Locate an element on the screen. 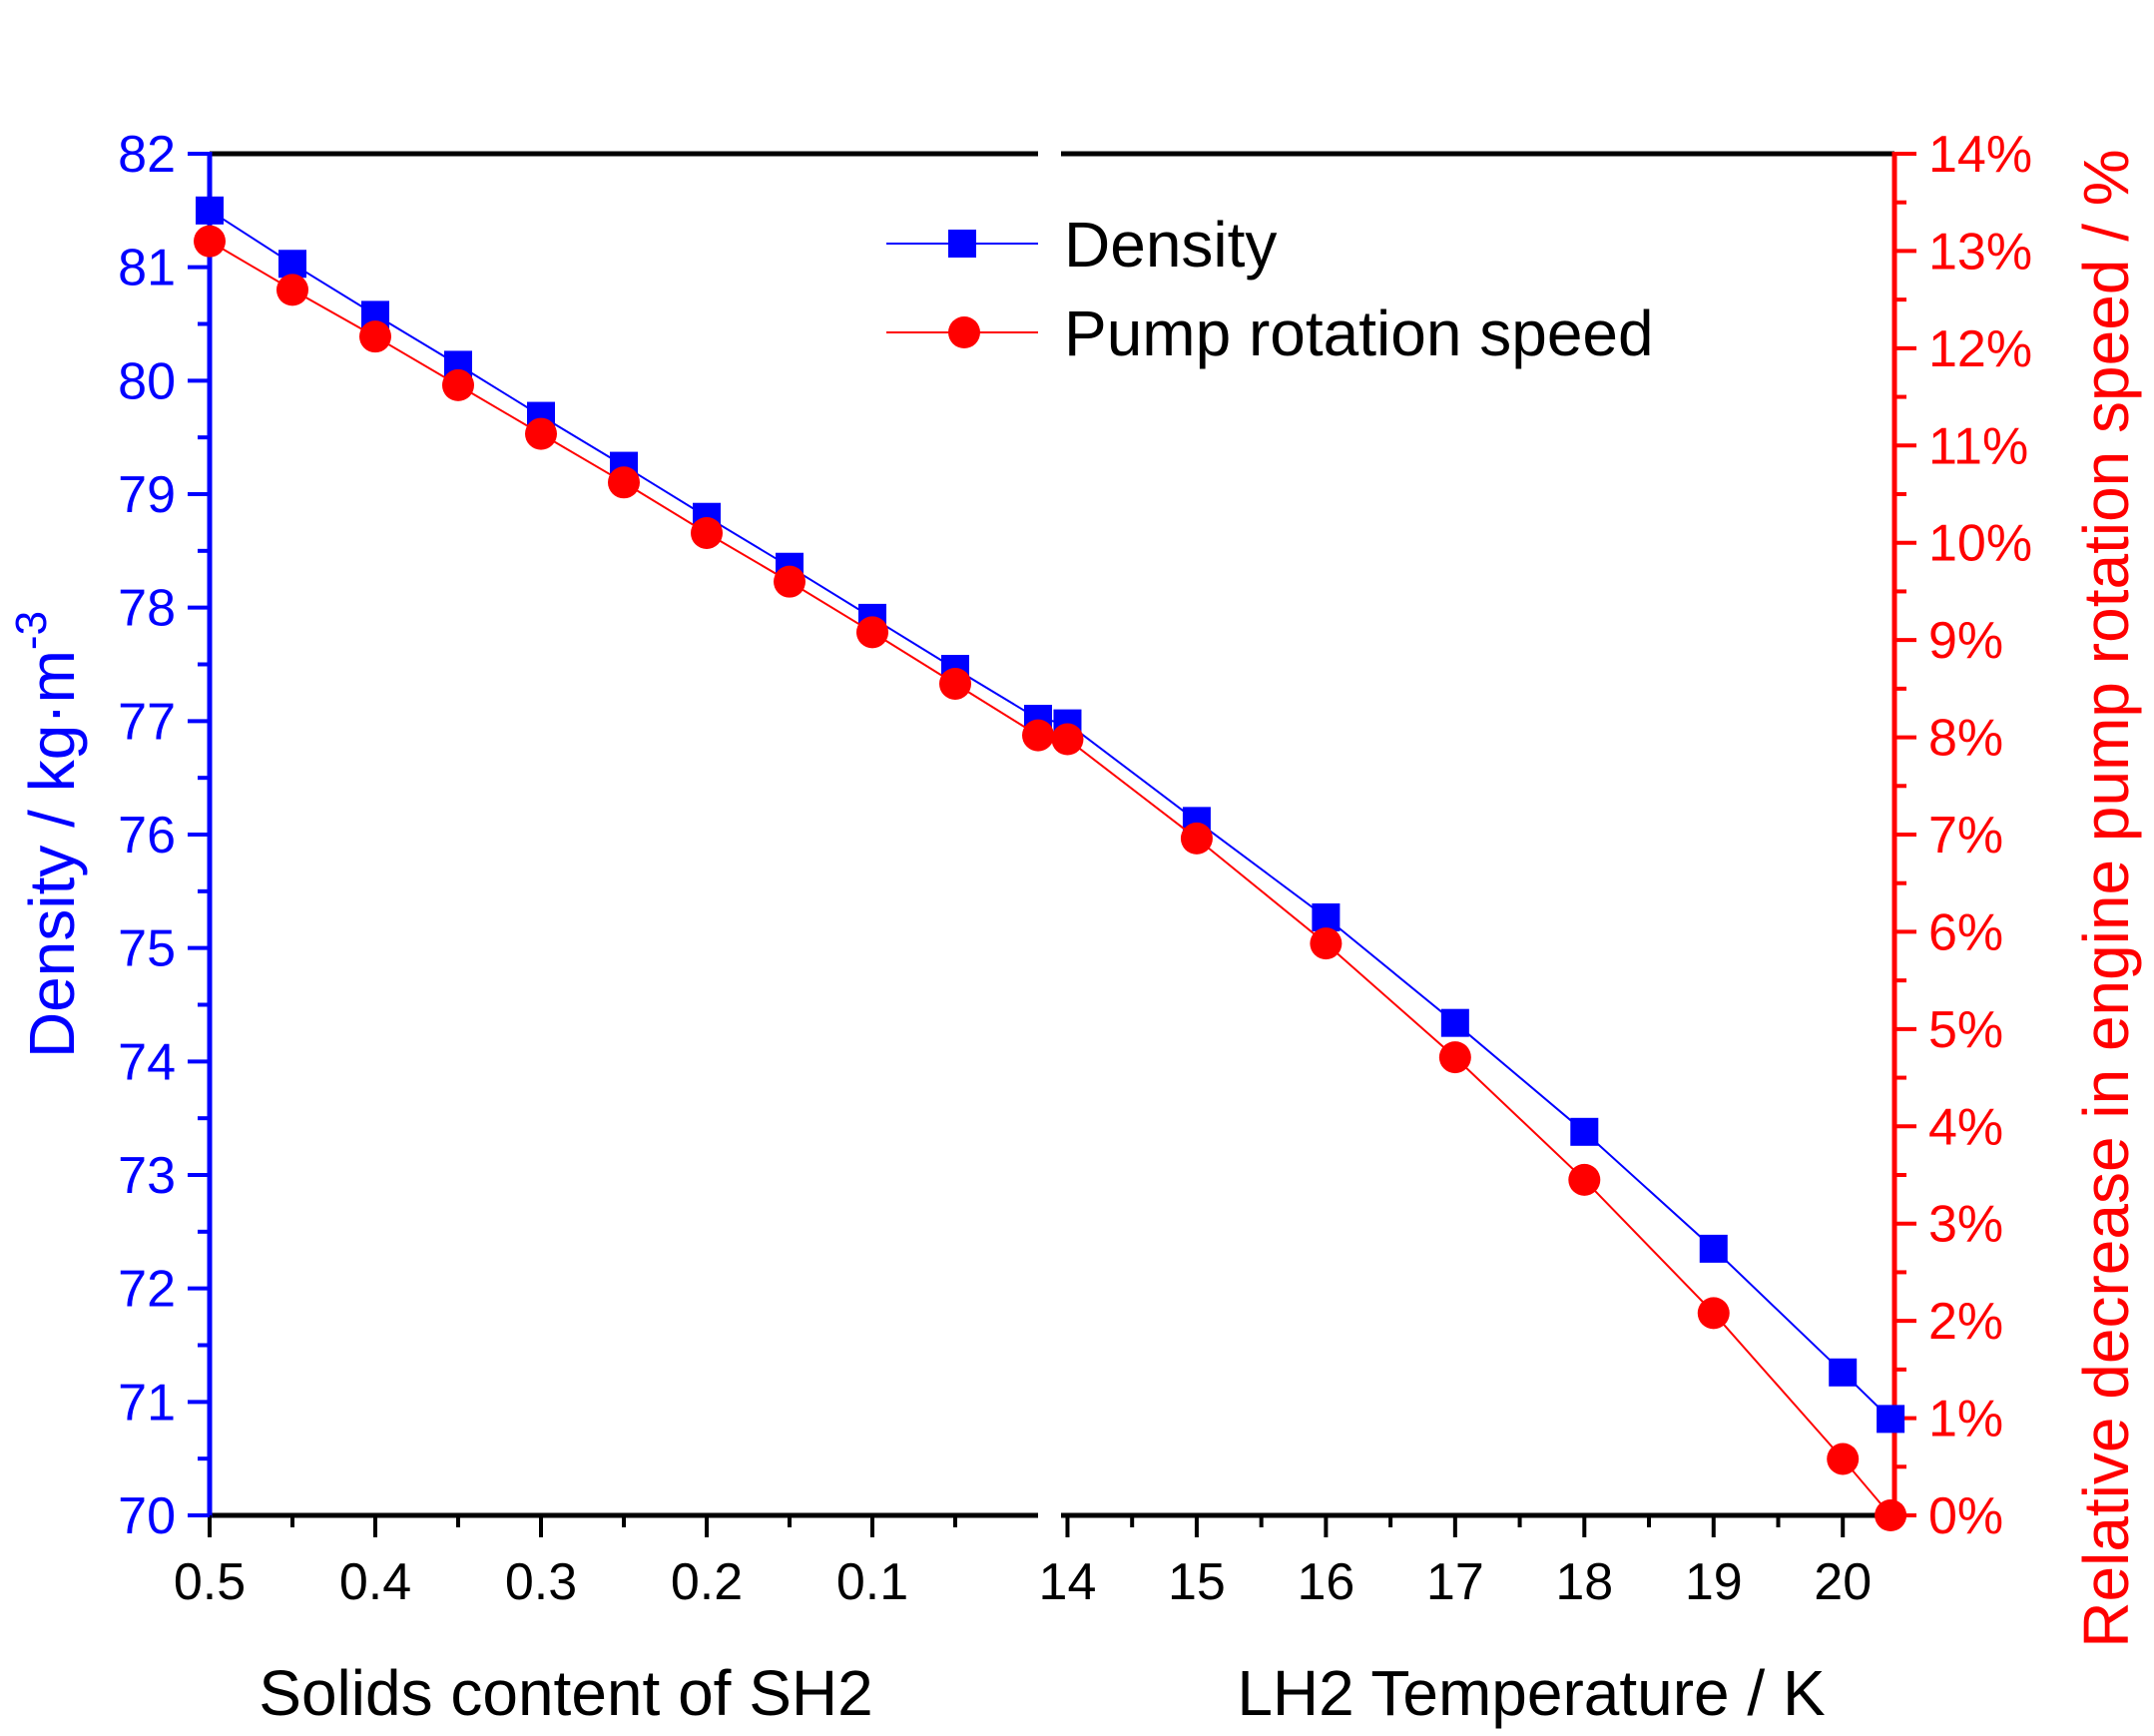  x-tick-label-solids-0.5: 0.5 is located at coordinates (210, 1582).